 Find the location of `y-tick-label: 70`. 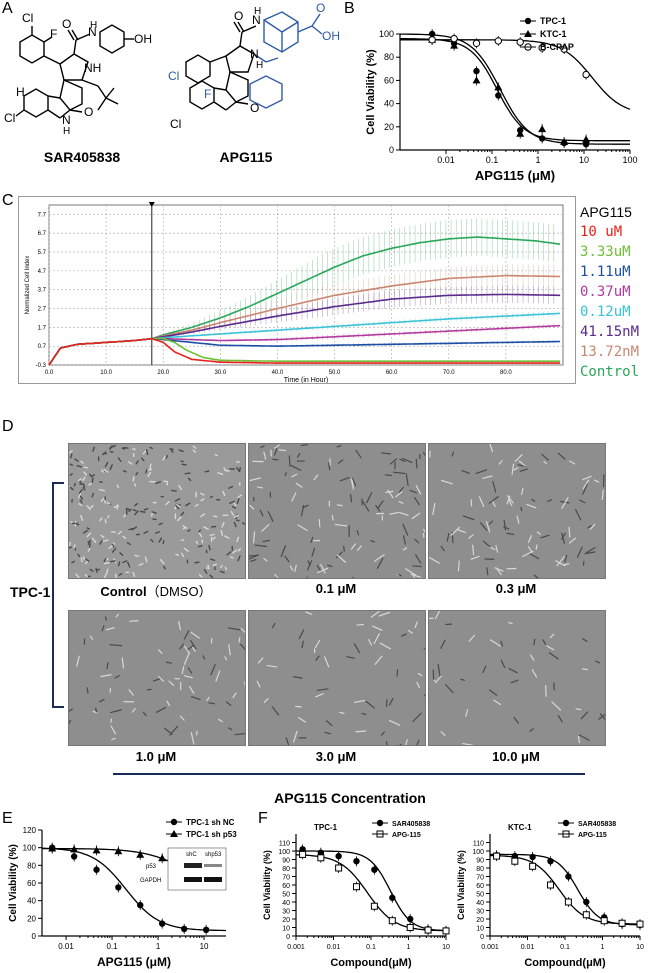

y-tick-label: 70 is located at coordinates (480, 878).